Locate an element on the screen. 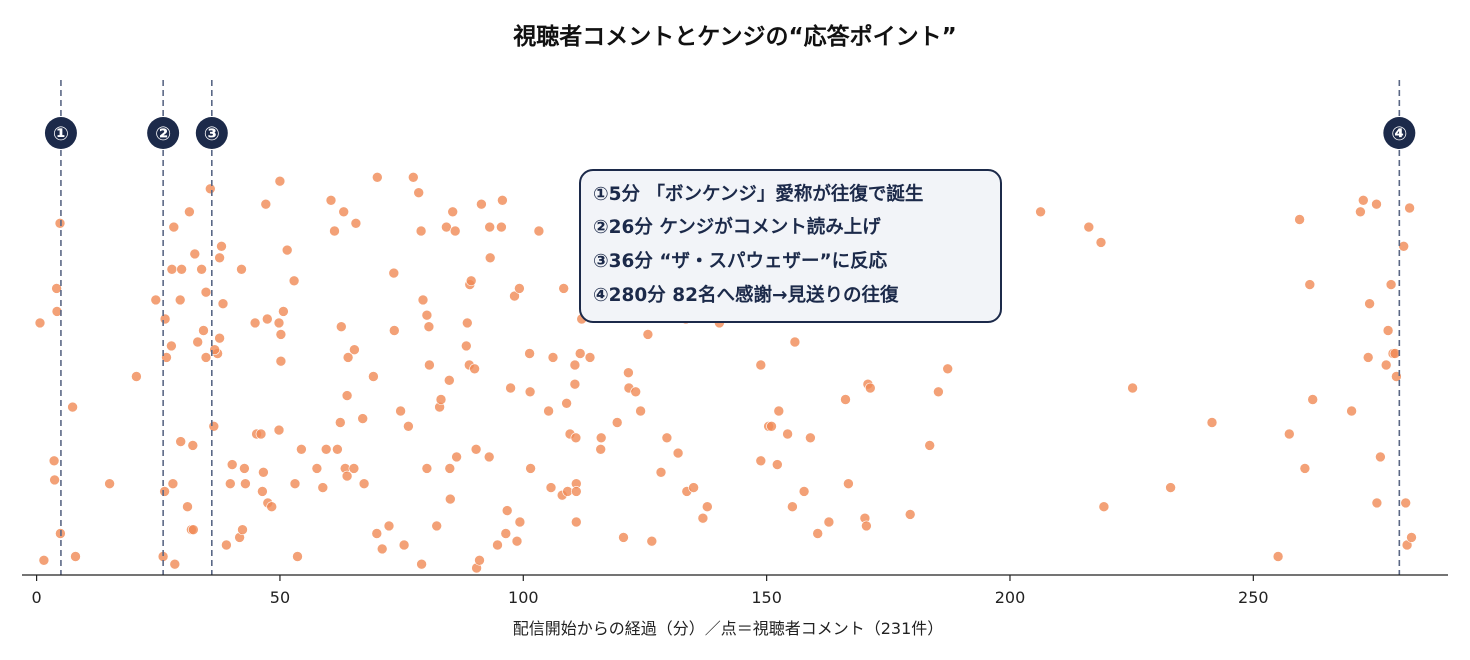  event-marker-label-3: ③ is located at coordinates (212, 134).